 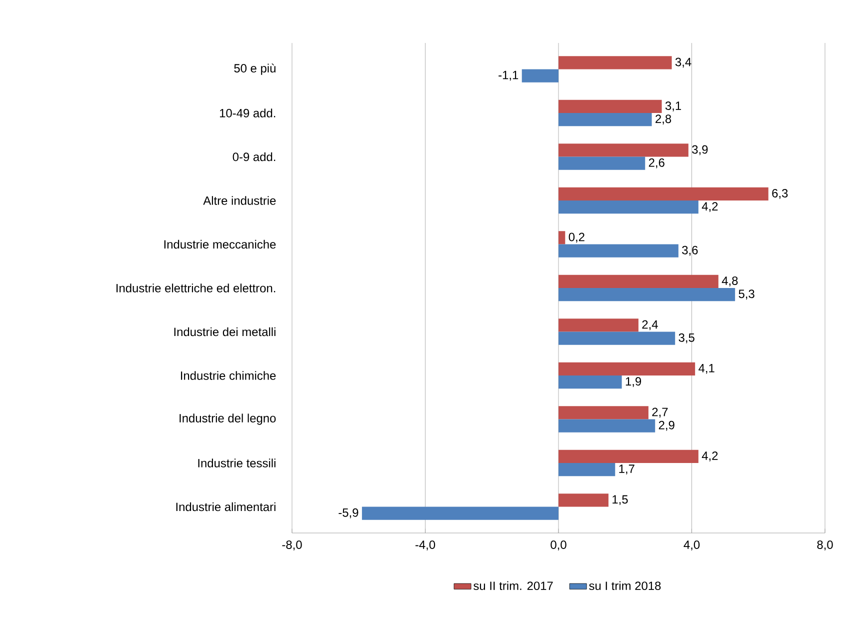 What do you see at coordinates (686, 338) in the screenshot?
I see `data-label: 3,5` at bounding box center [686, 338].